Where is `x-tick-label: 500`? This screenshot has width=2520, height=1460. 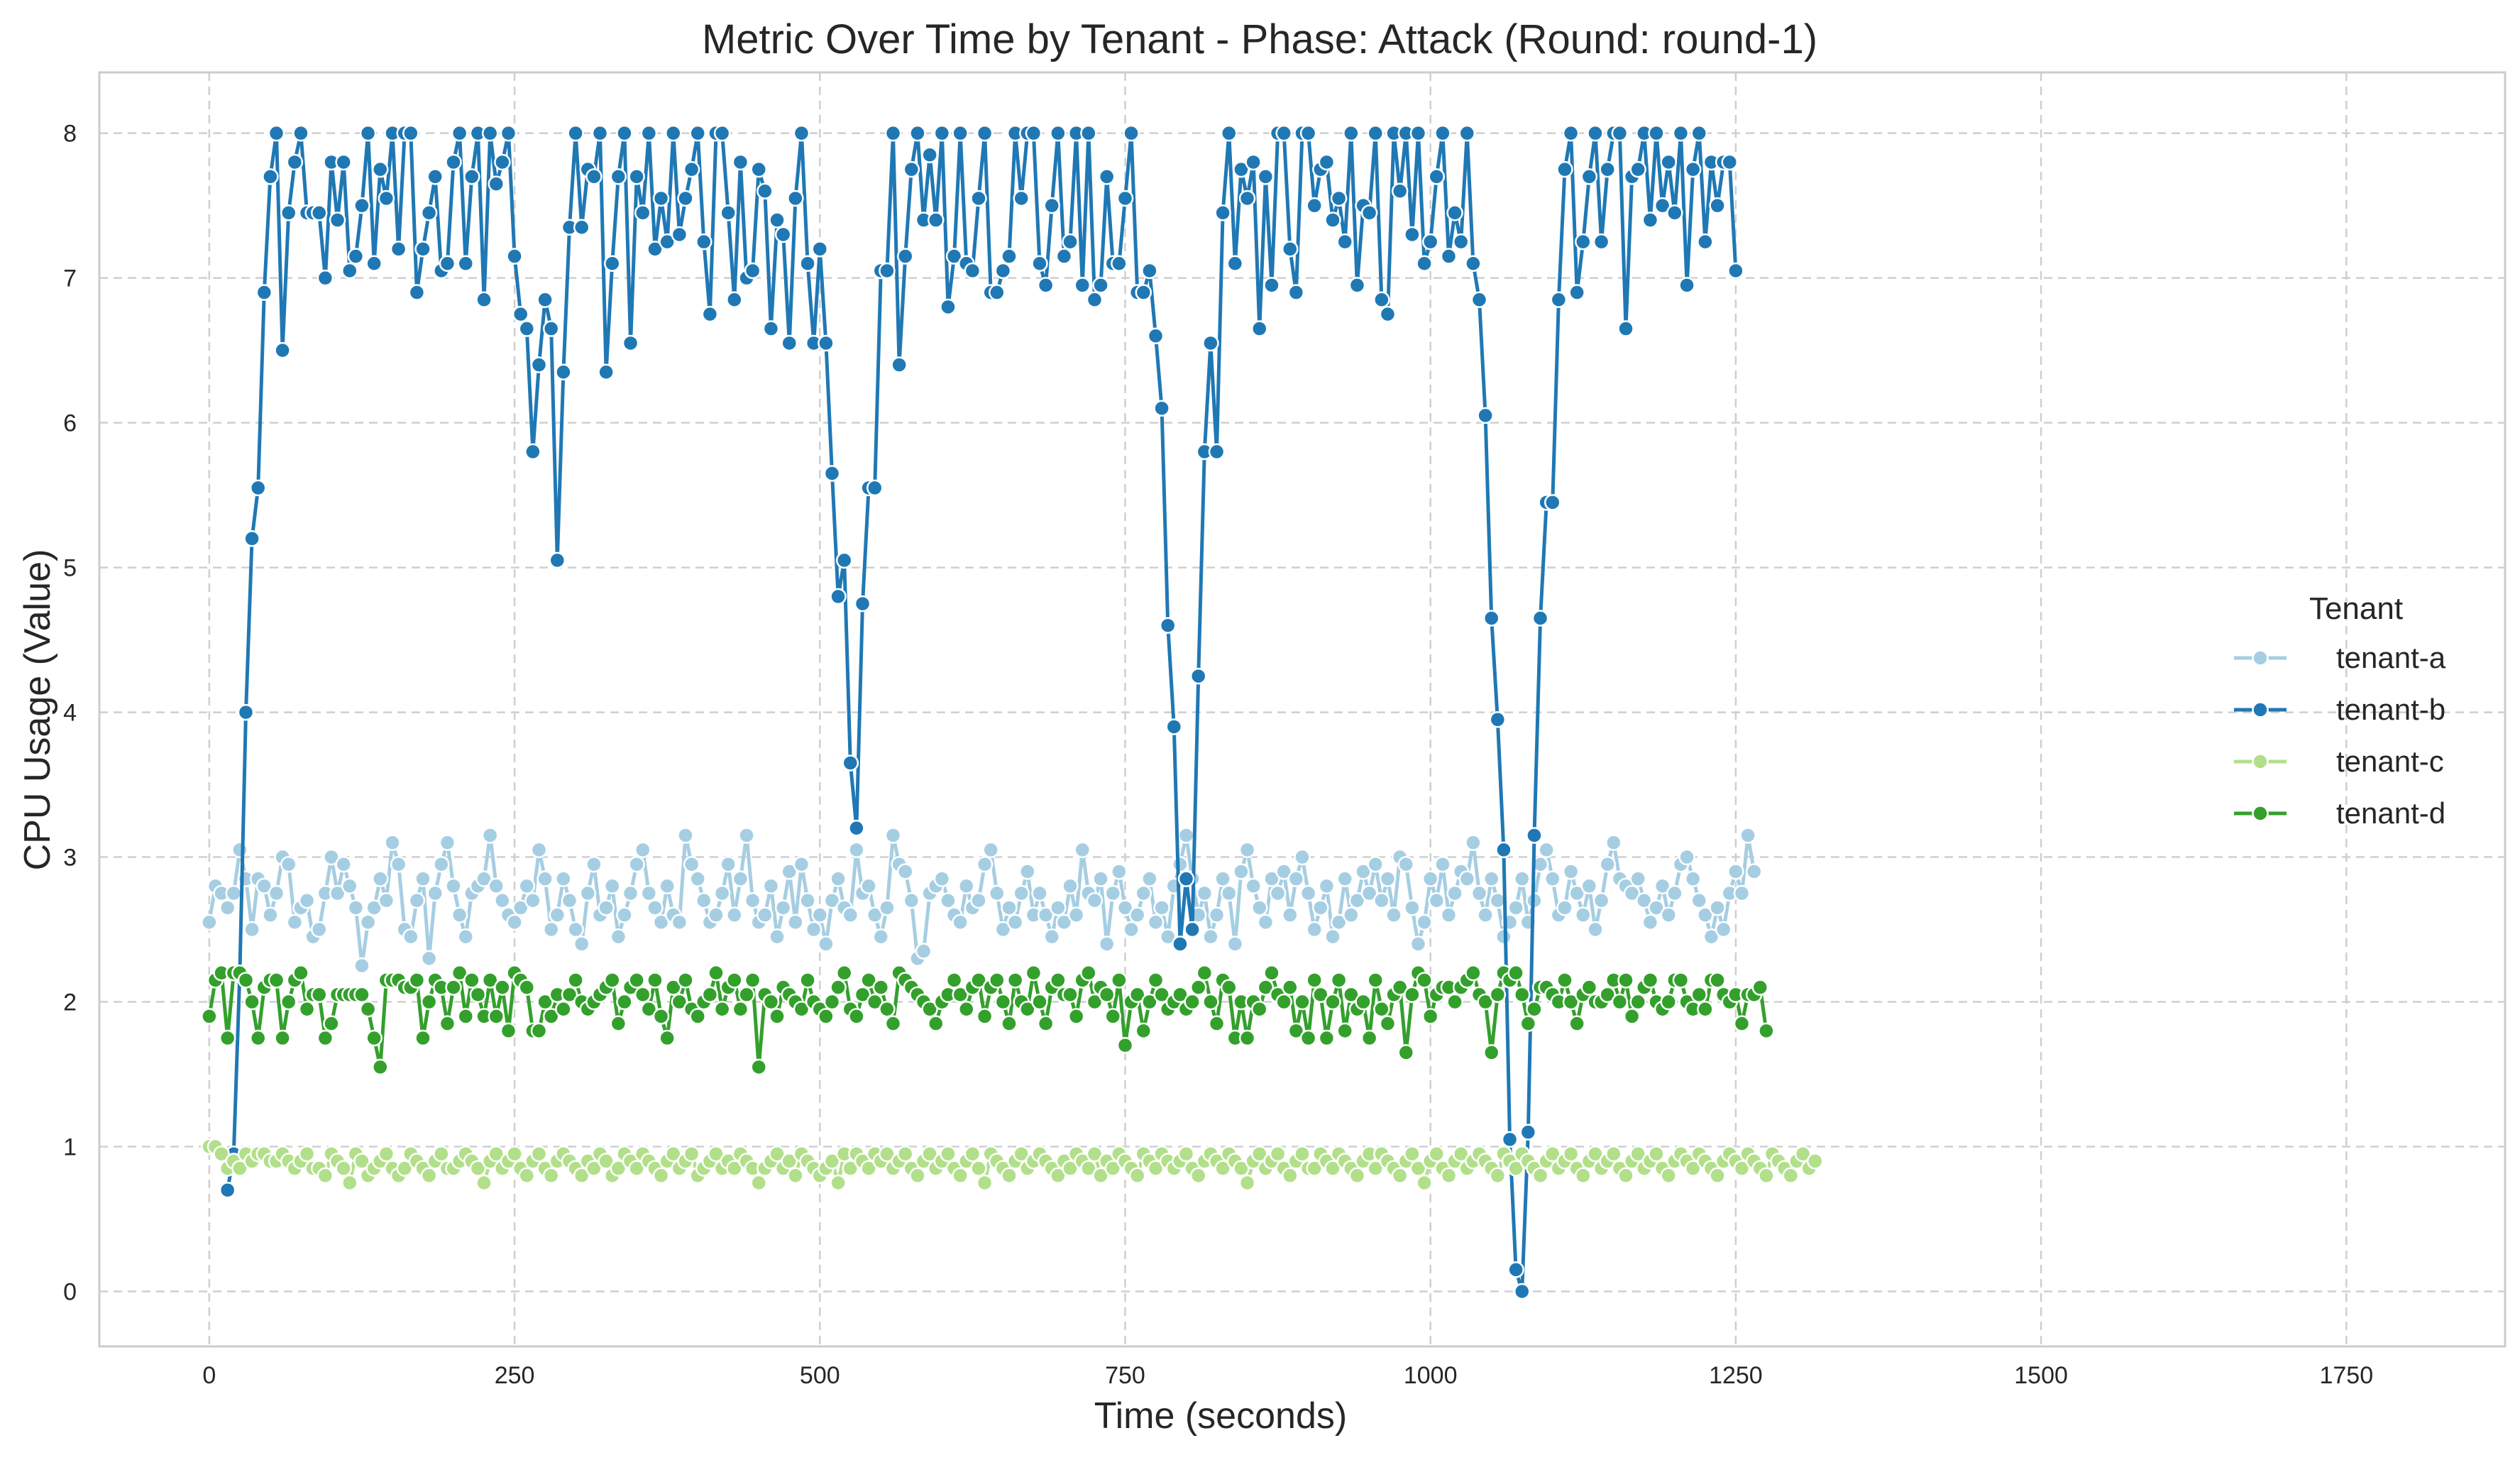 x-tick-label: 500 is located at coordinates (820, 1375).